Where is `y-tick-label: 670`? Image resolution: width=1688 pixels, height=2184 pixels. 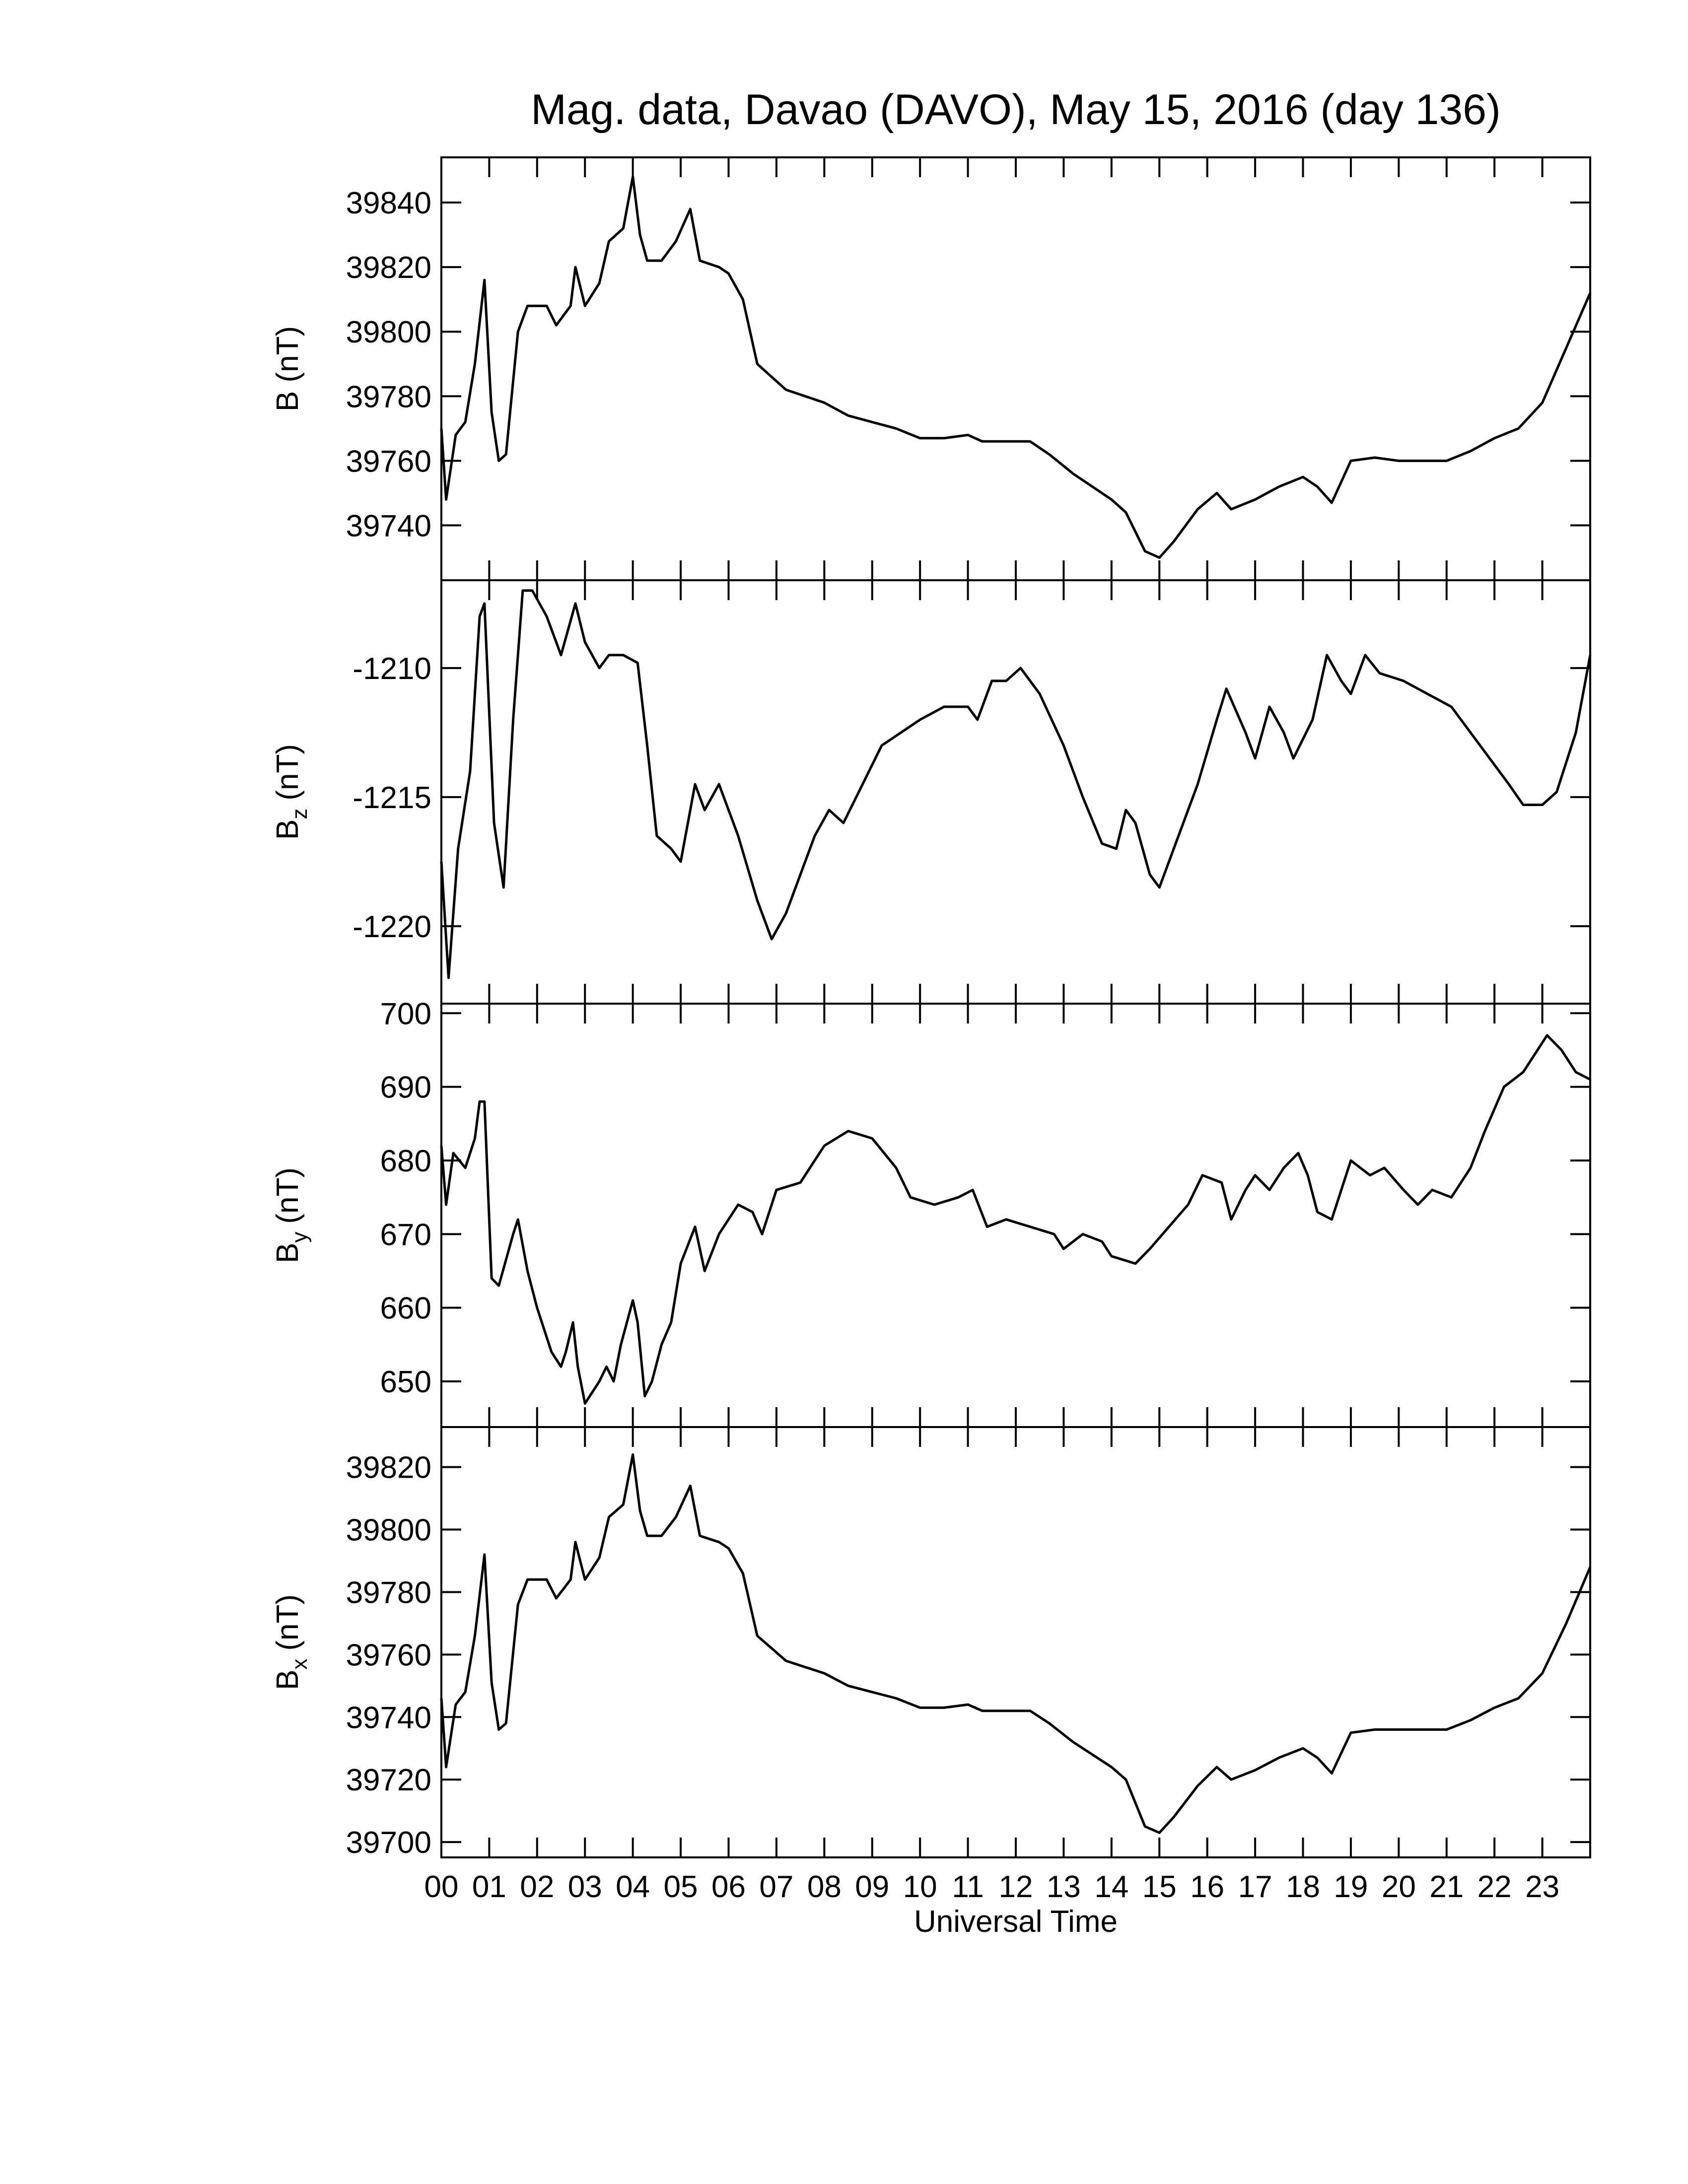
y-tick-label: 670 is located at coordinates (405, 1235).